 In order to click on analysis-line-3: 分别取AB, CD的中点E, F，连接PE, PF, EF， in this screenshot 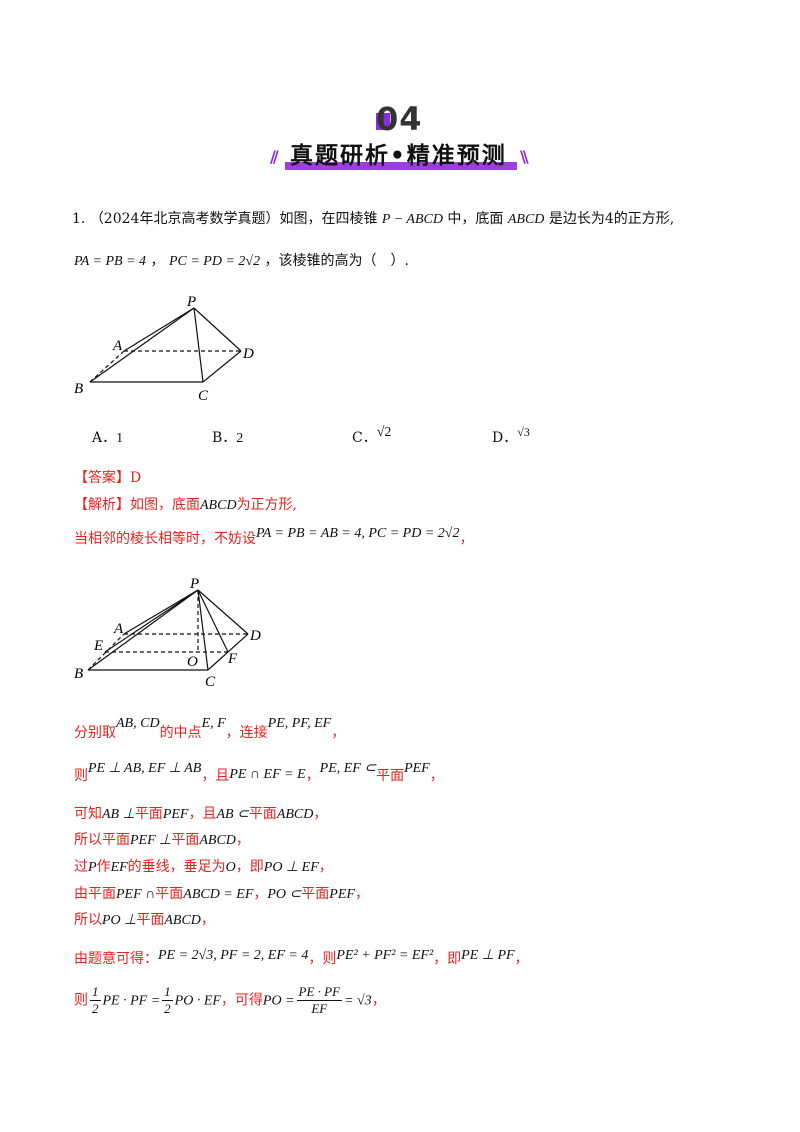, I will do `click(210, 728)`.